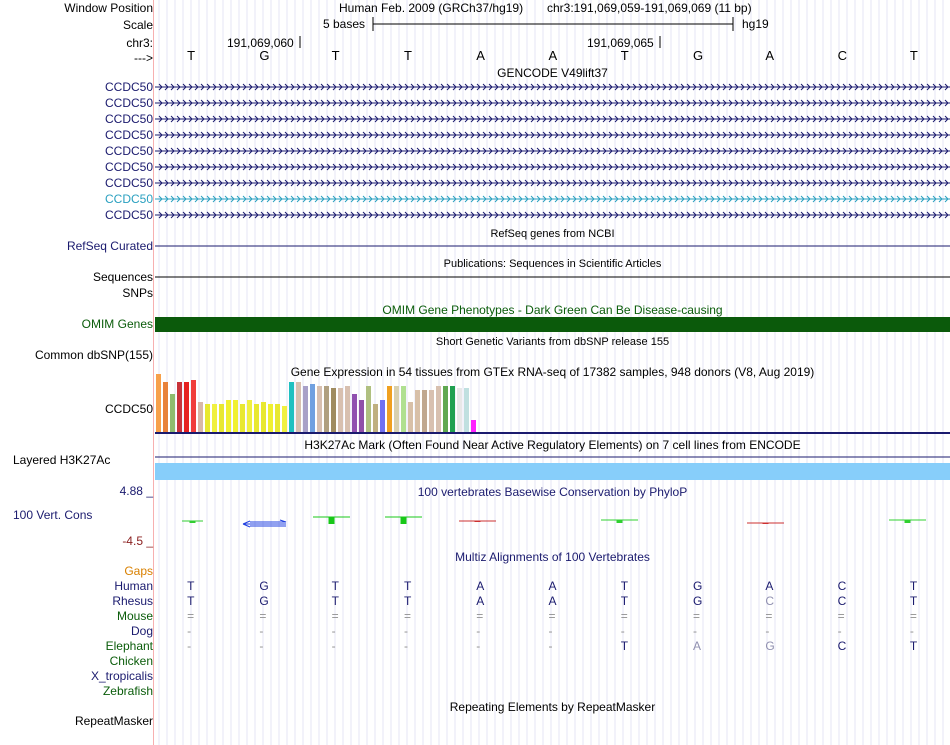 The height and width of the screenshot is (745, 950). I want to click on dbsnp-label: Common dbSNP(155), so click(93, 355).